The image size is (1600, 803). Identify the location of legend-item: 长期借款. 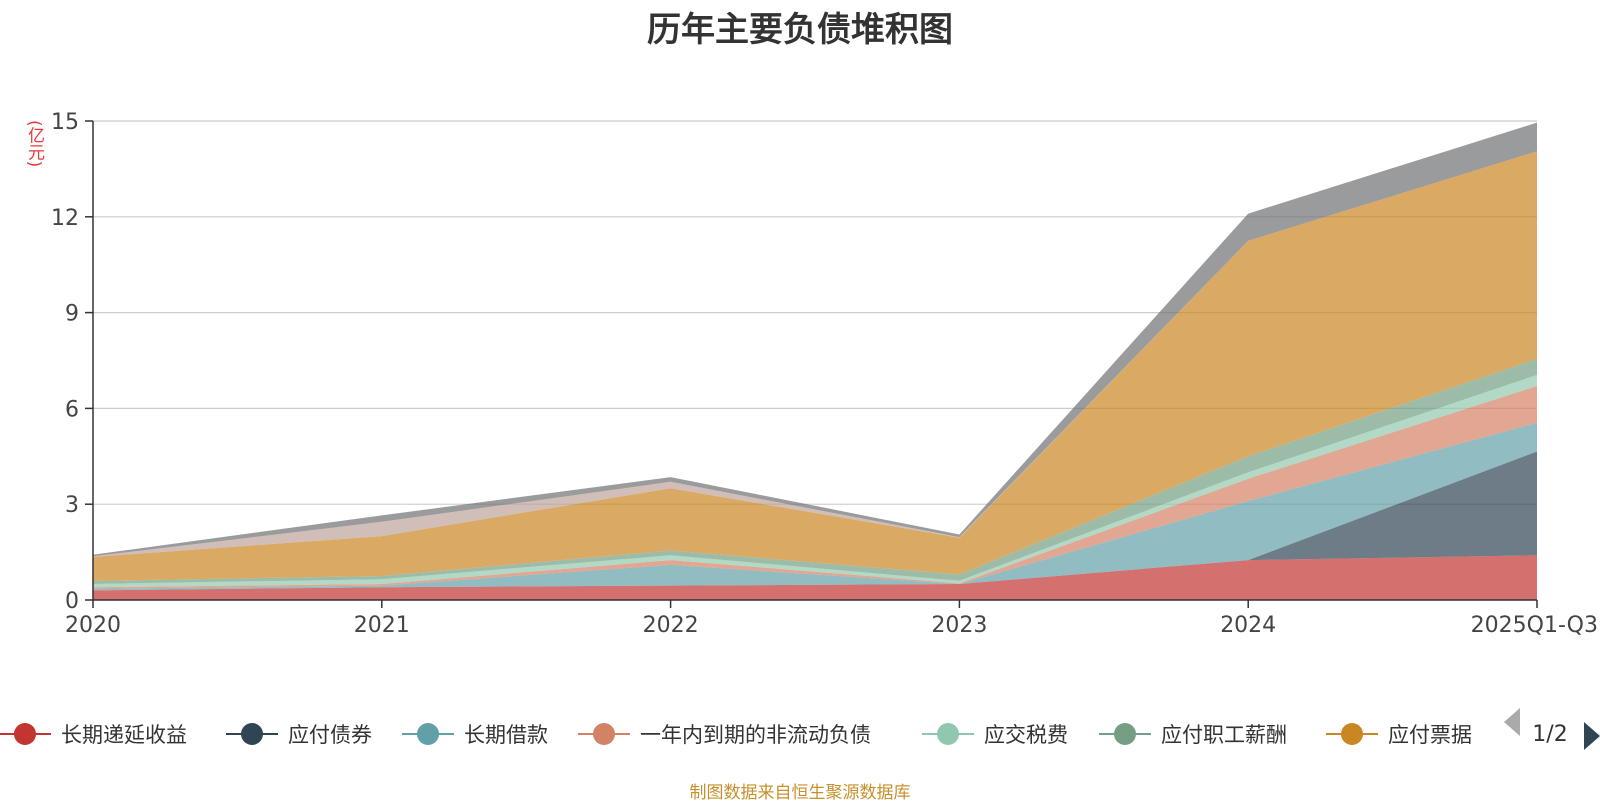
(475, 735).